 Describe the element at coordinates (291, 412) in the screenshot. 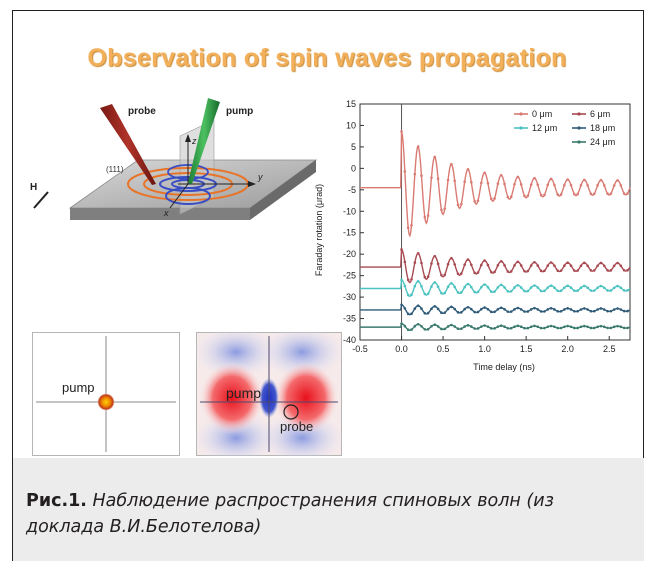

I see `probe-circle` at that location.